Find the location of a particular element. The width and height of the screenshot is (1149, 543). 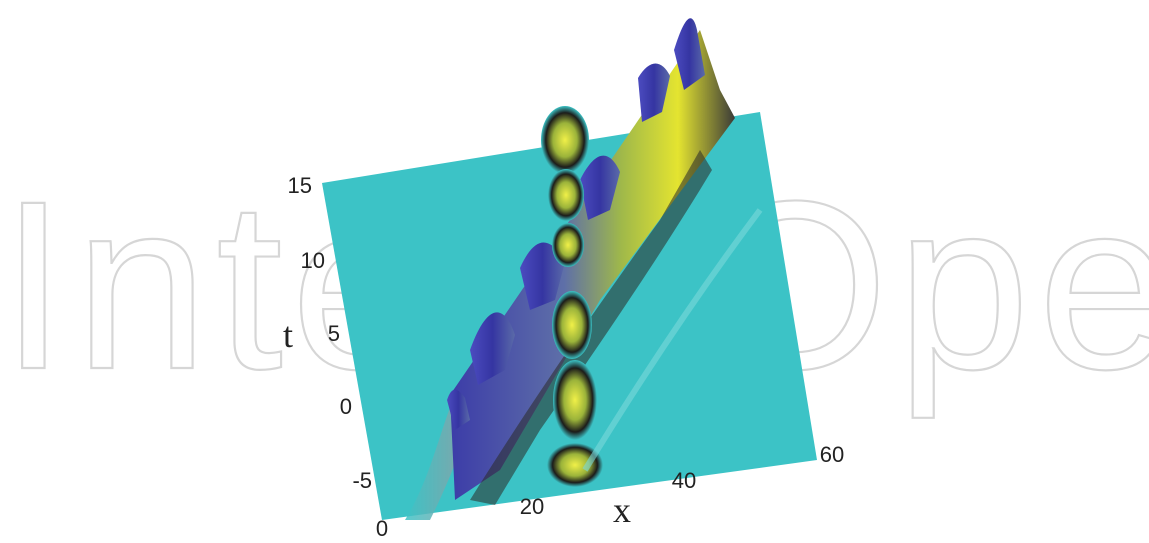

x-tick-label: 0 is located at coordinates (382, 528).